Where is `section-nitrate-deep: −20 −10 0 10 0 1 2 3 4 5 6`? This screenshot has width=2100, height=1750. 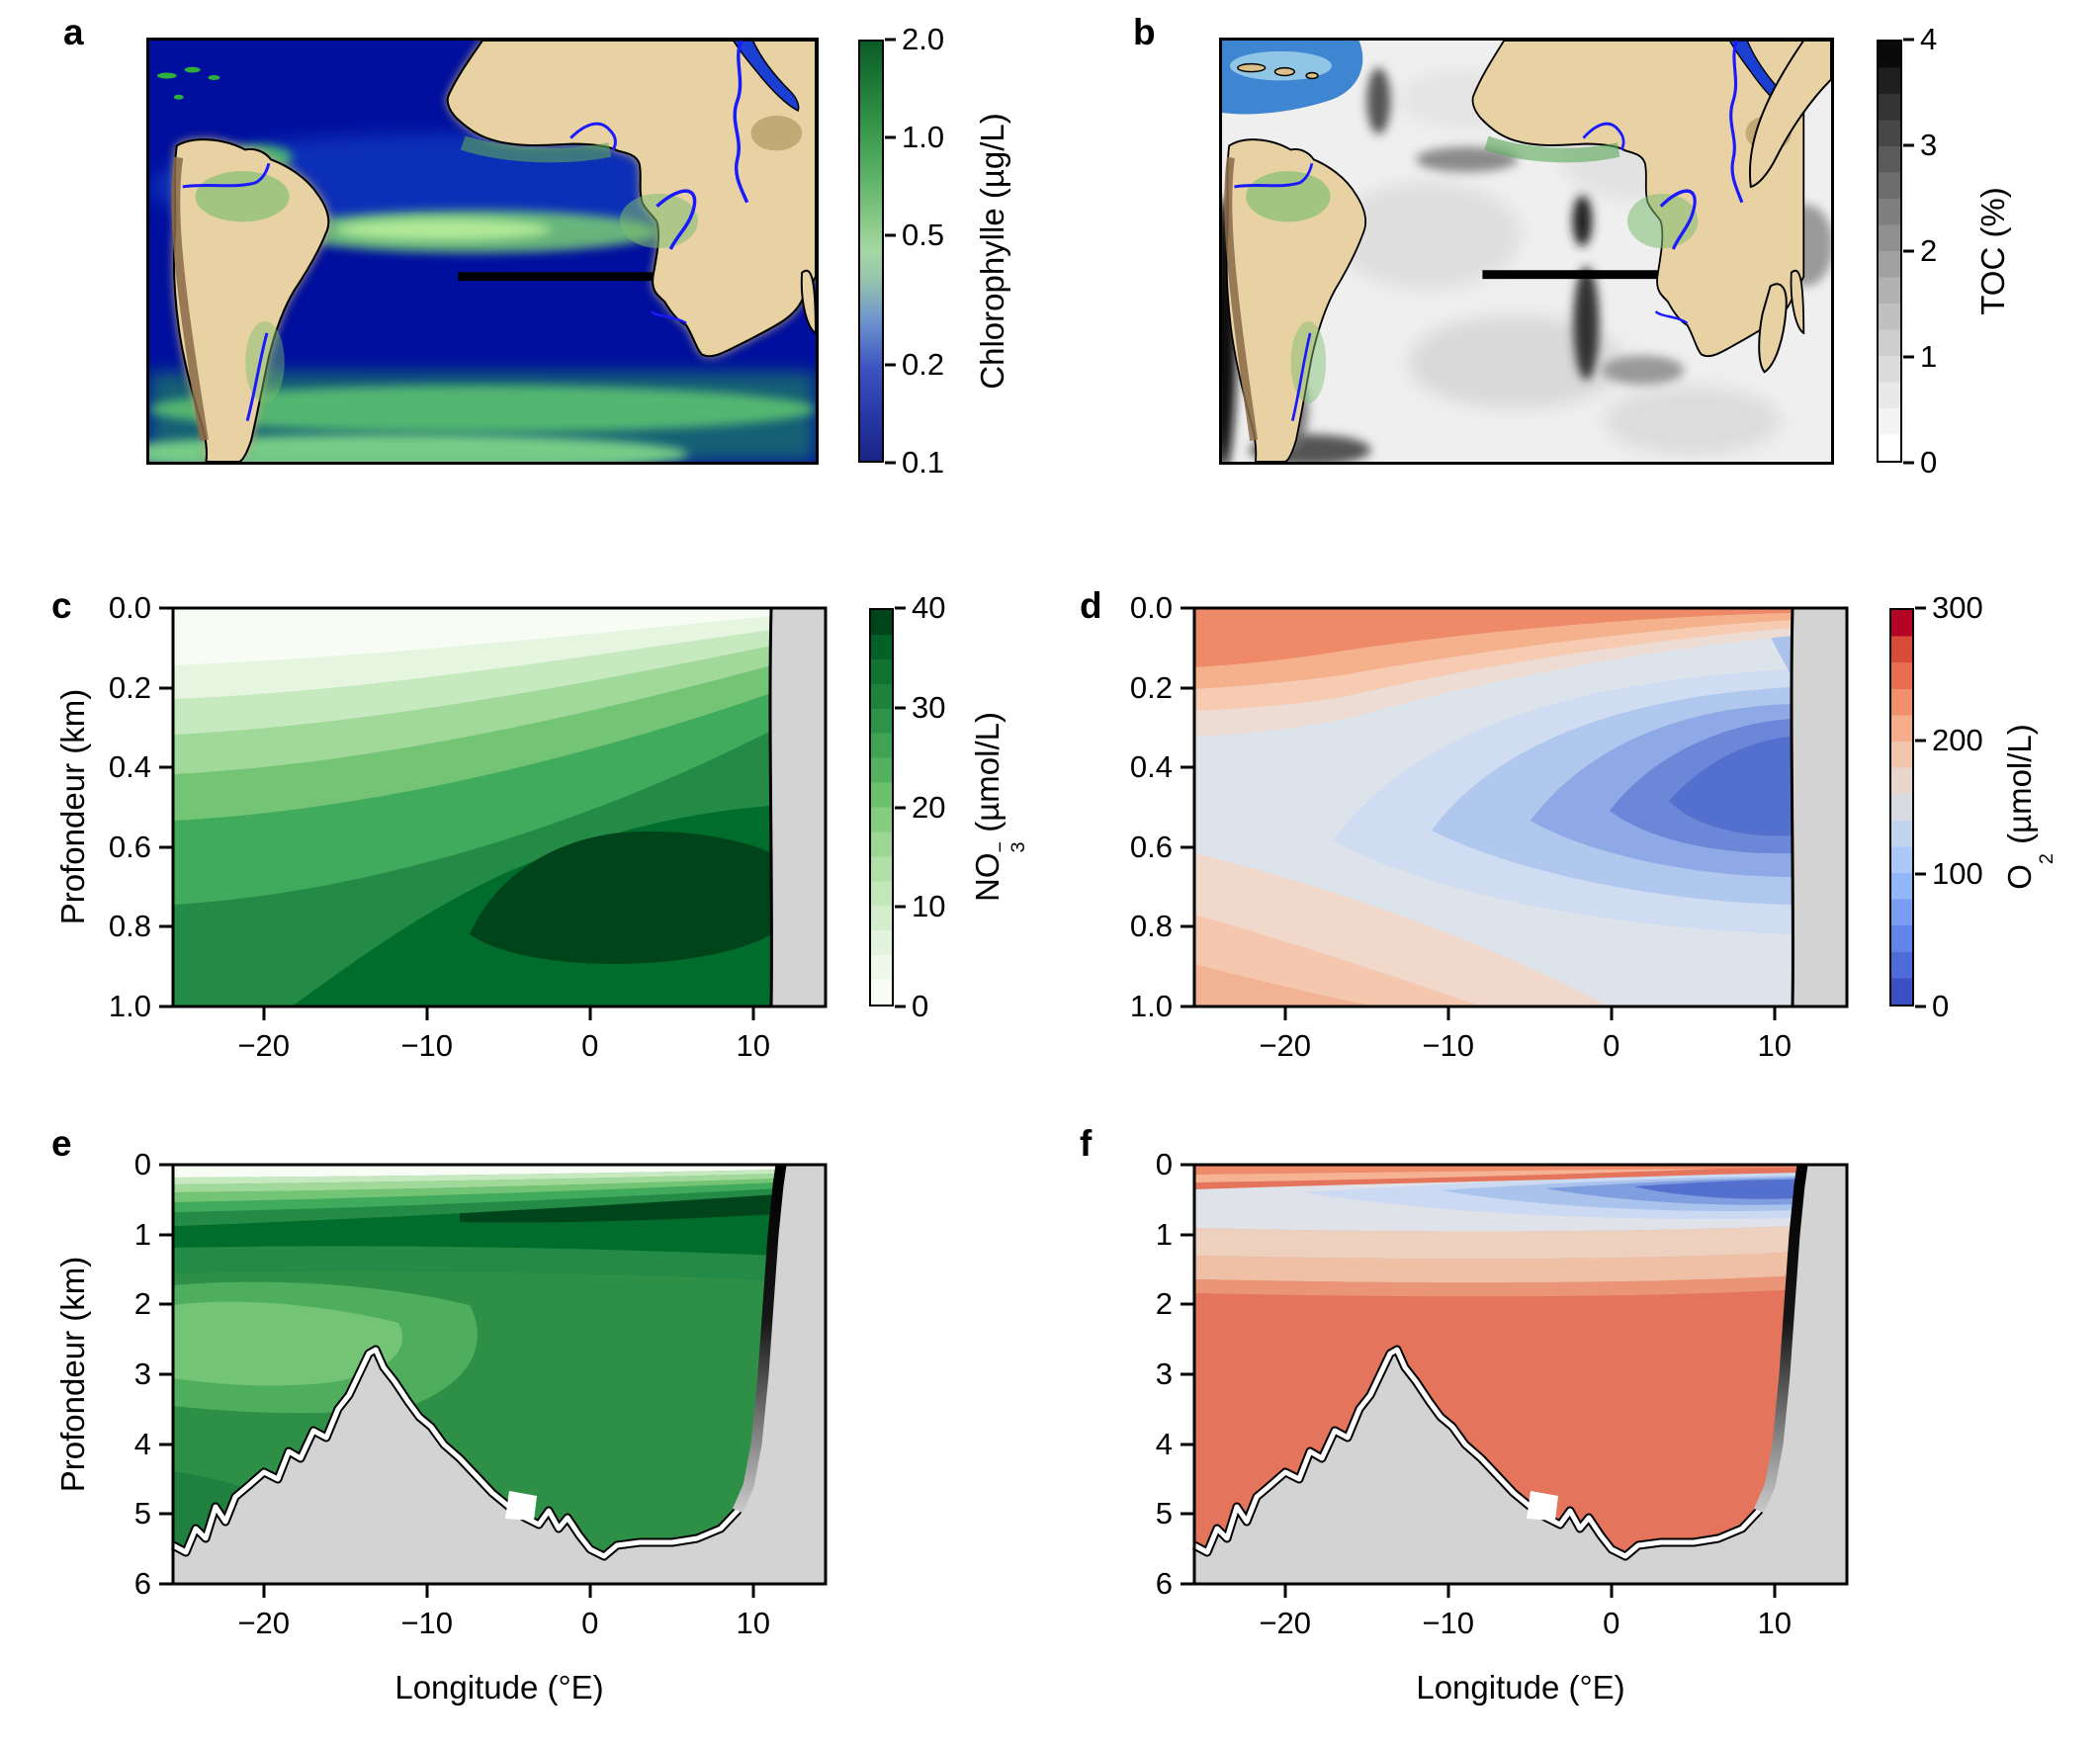 section-nitrate-deep: −20 −10 0 10 0 1 2 3 4 5 6 is located at coordinates (481, 1393).